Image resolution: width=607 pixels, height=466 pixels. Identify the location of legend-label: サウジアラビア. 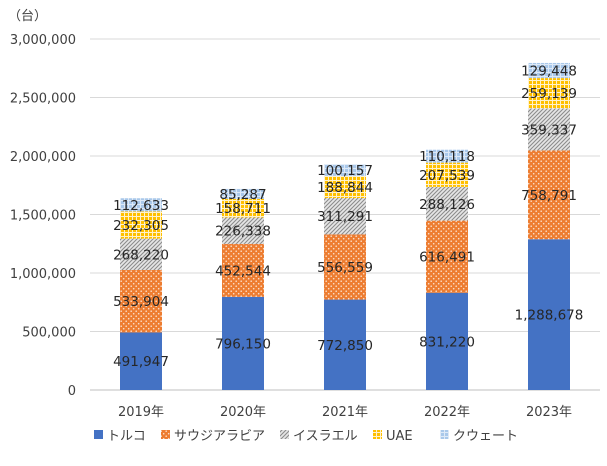
(219, 436).